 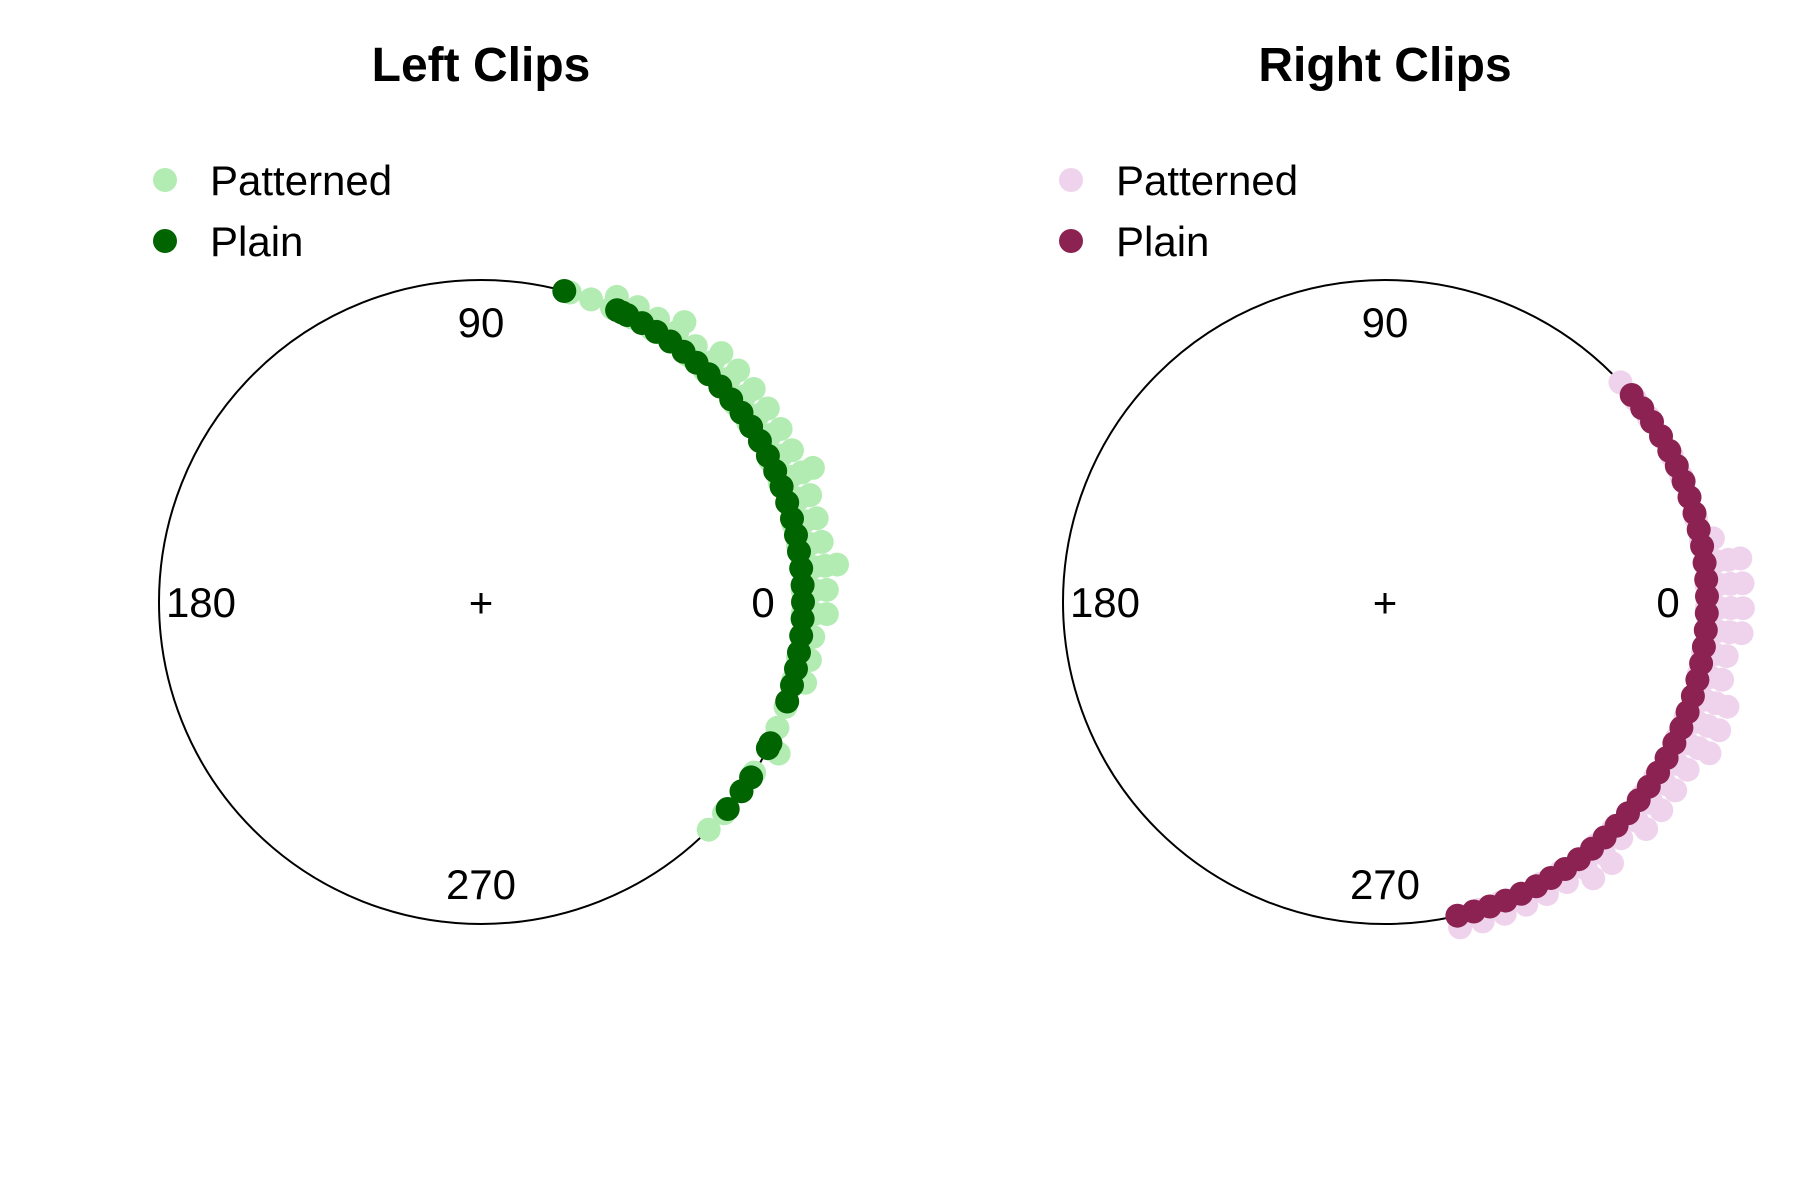 What do you see at coordinates (1384, 65) in the screenshot?
I see `right-clips-title: Right Clips` at bounding box center [1384, 65].